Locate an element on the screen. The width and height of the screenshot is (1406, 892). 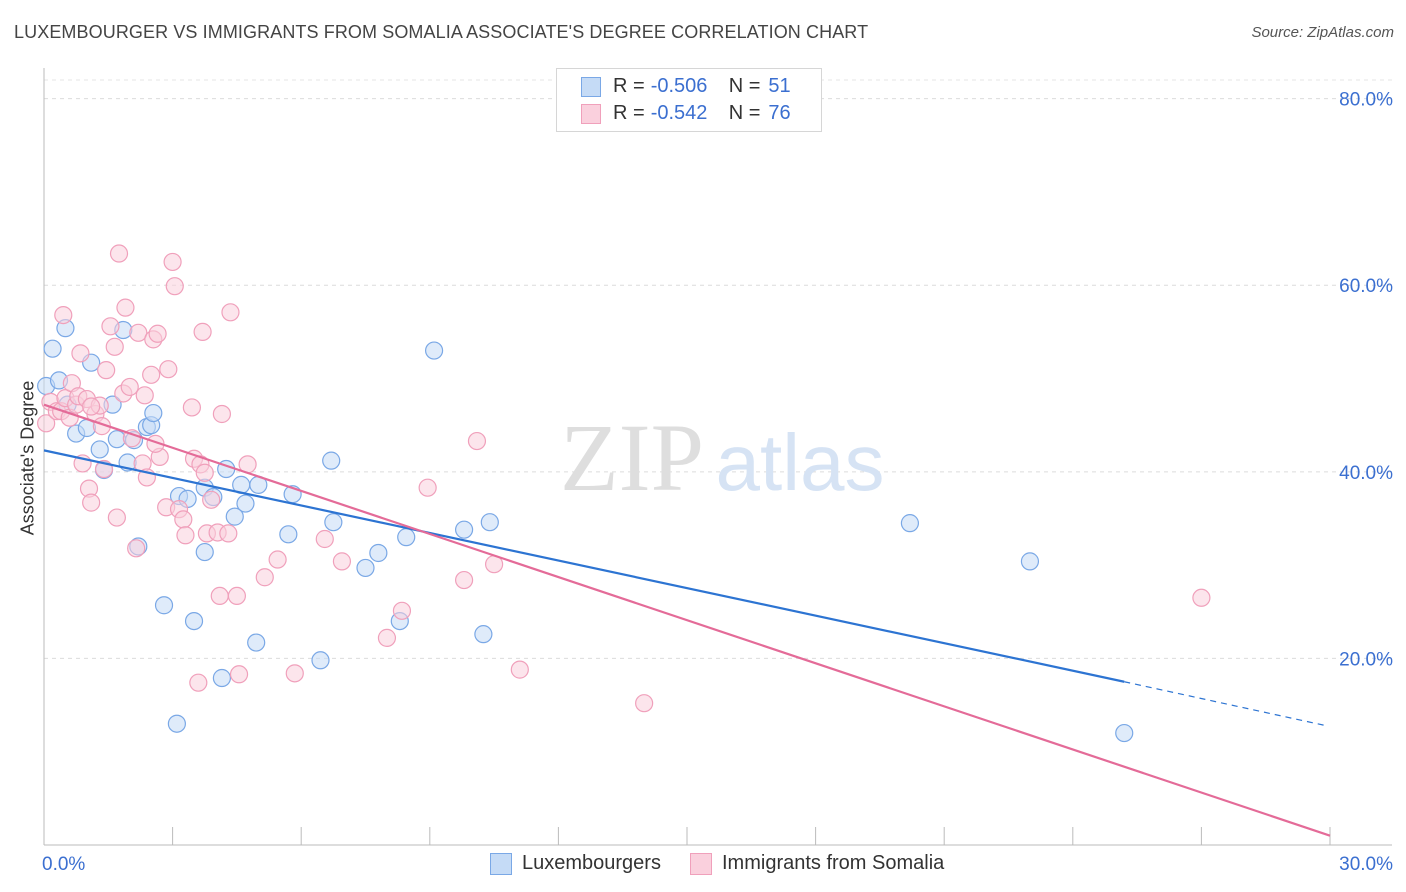
legend-swatch-pink is located at coordinates (591, 113).